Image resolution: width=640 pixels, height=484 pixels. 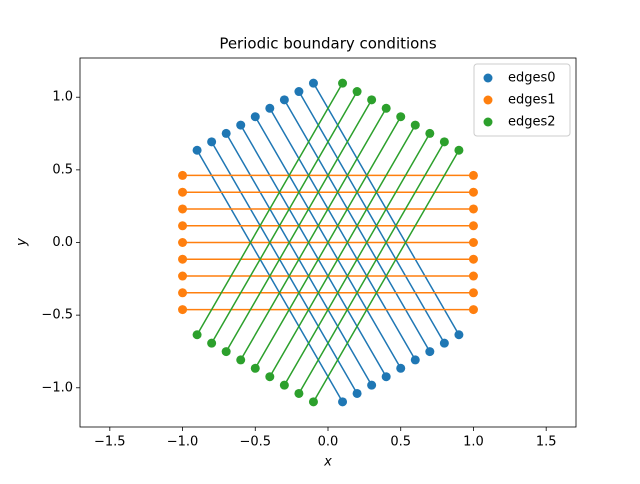 I want to click on y-tick-label: −0.5, so click(x=57, y=315).